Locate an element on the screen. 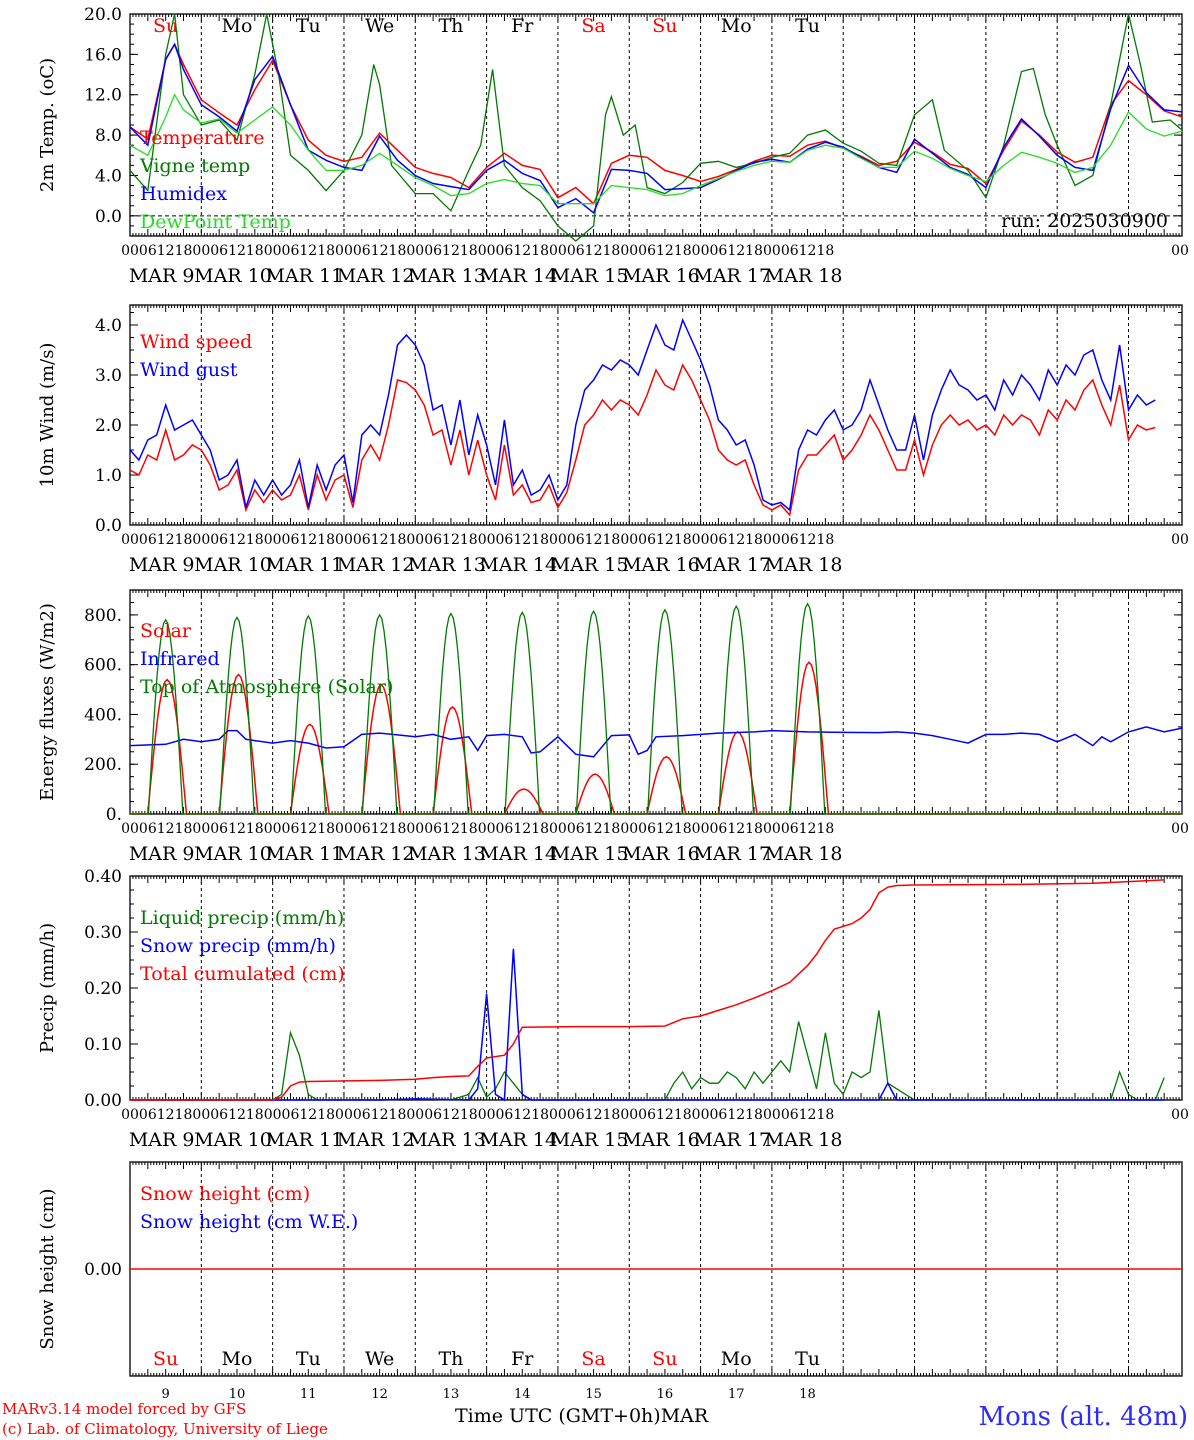  weekday-label: Sa is located at coordinates (593, 1359).